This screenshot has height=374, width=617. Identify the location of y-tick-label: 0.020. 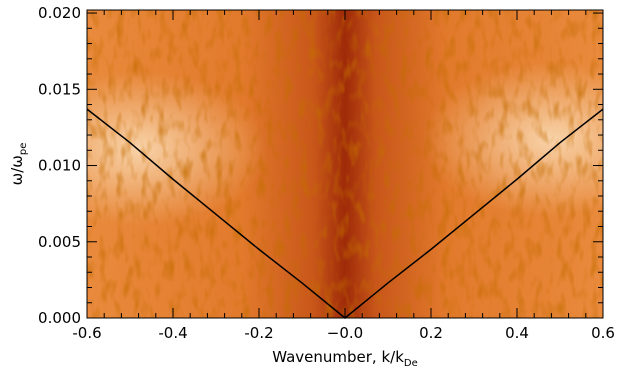
(59, 13).